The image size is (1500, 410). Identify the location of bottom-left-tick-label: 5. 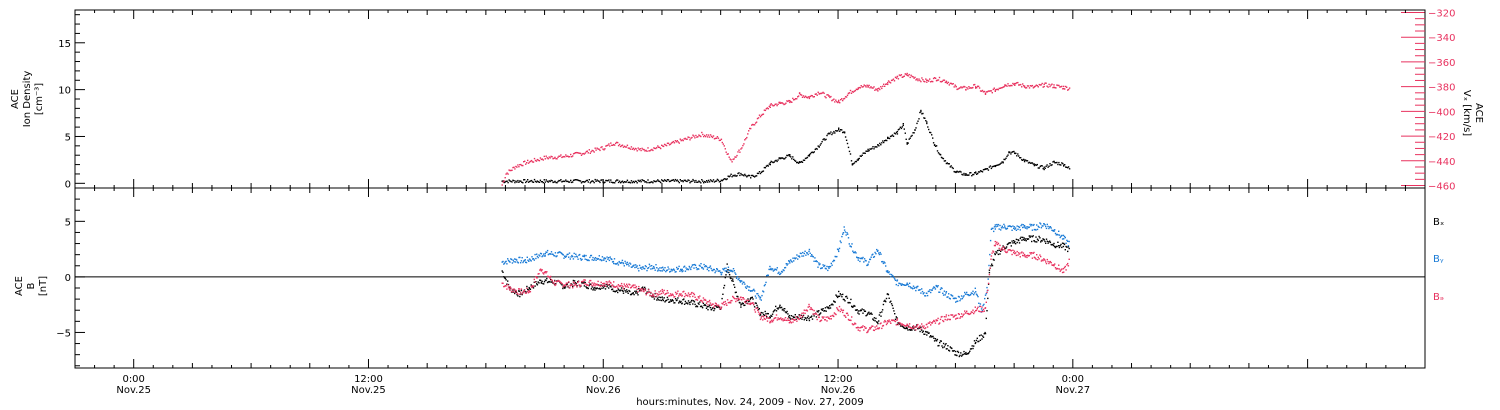
(68, 222).